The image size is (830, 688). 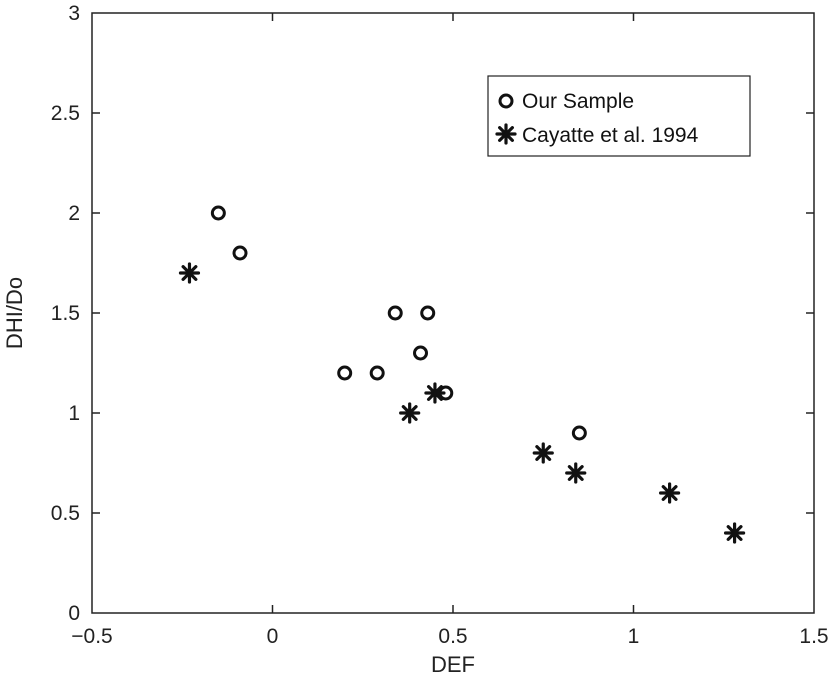 I want to click on legend-box, so click(x=619, y=116).